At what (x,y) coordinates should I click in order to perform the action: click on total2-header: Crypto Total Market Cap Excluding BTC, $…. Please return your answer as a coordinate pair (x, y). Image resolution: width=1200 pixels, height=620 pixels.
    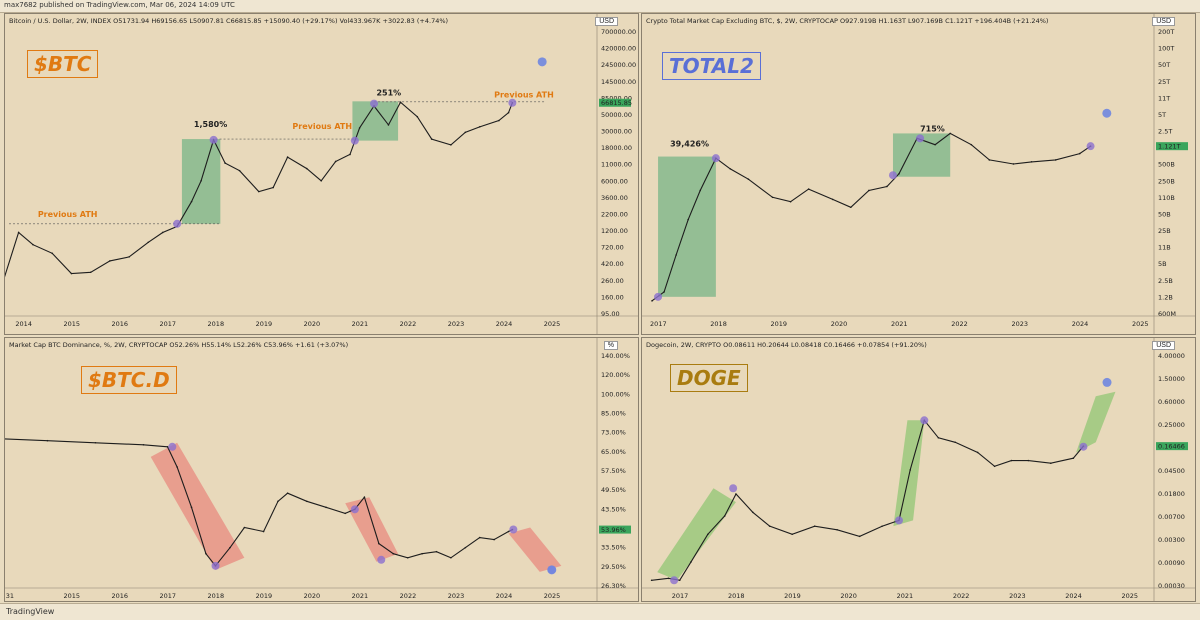
    Looking at the image, I should click on (847, 21).